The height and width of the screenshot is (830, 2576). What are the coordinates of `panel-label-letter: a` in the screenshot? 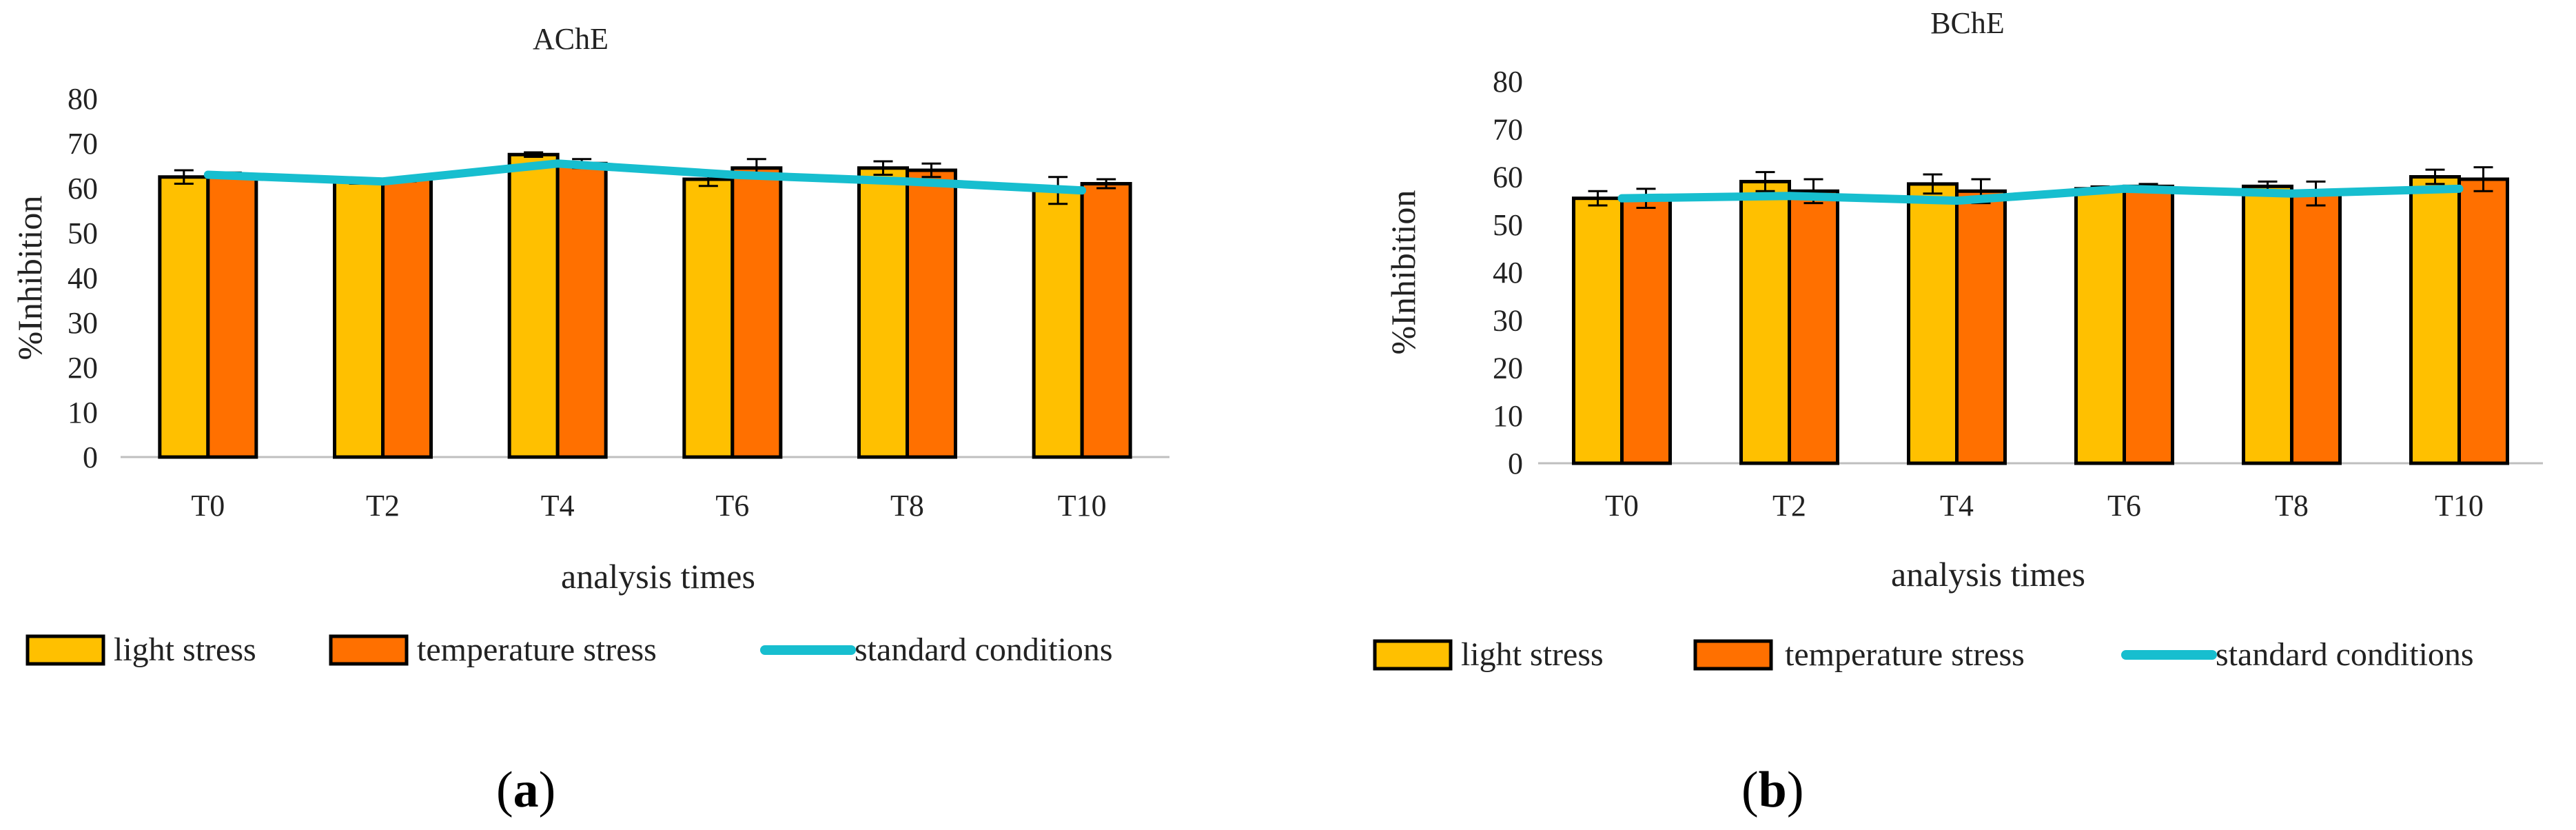 It's located at (526, 790).